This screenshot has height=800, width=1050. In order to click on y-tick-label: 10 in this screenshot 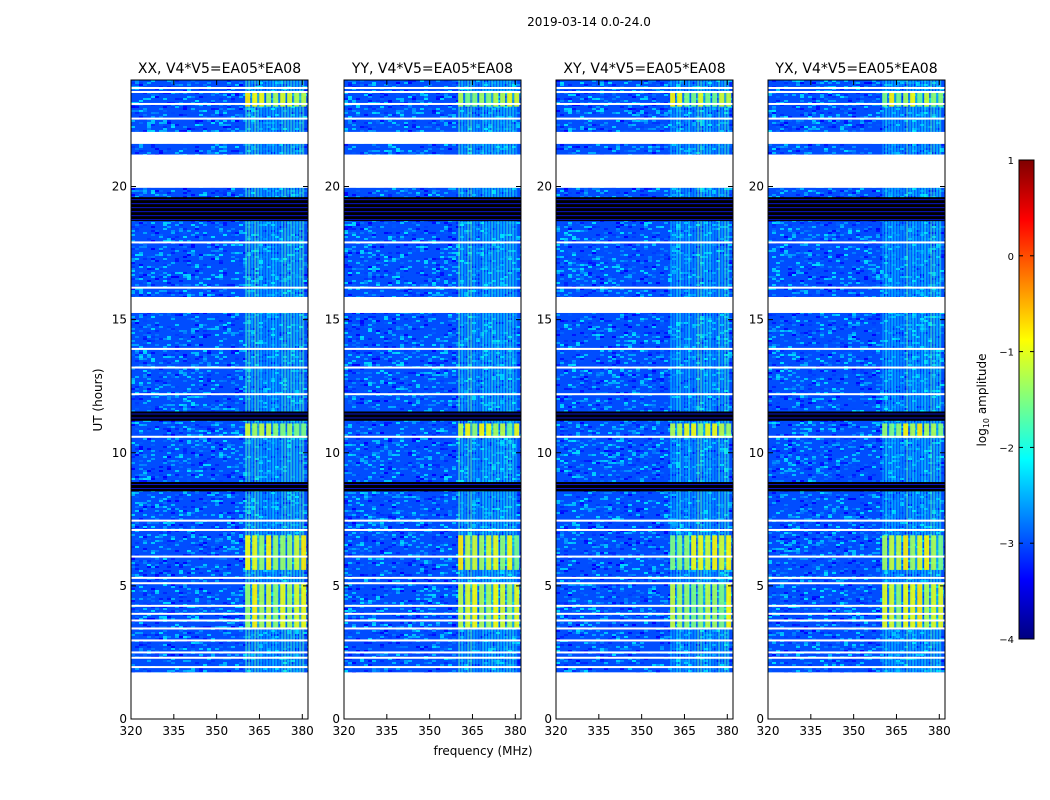, I will do `click(119, 453)`.